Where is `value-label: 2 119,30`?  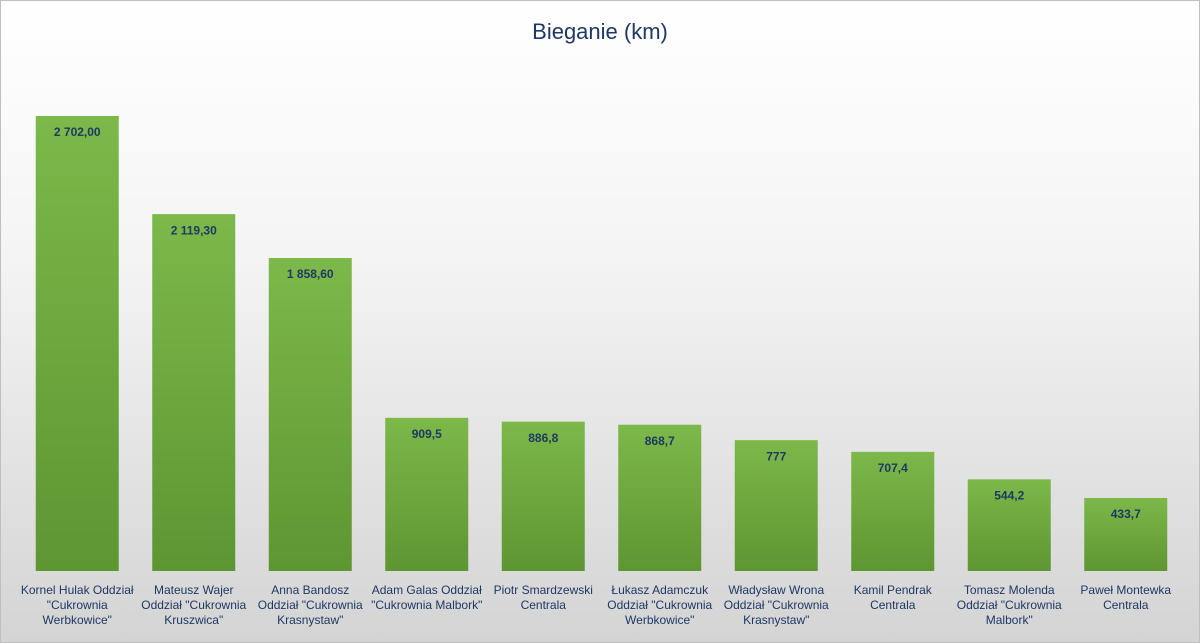 value-label: 2 119,30 is located at coordinates (194, 230).